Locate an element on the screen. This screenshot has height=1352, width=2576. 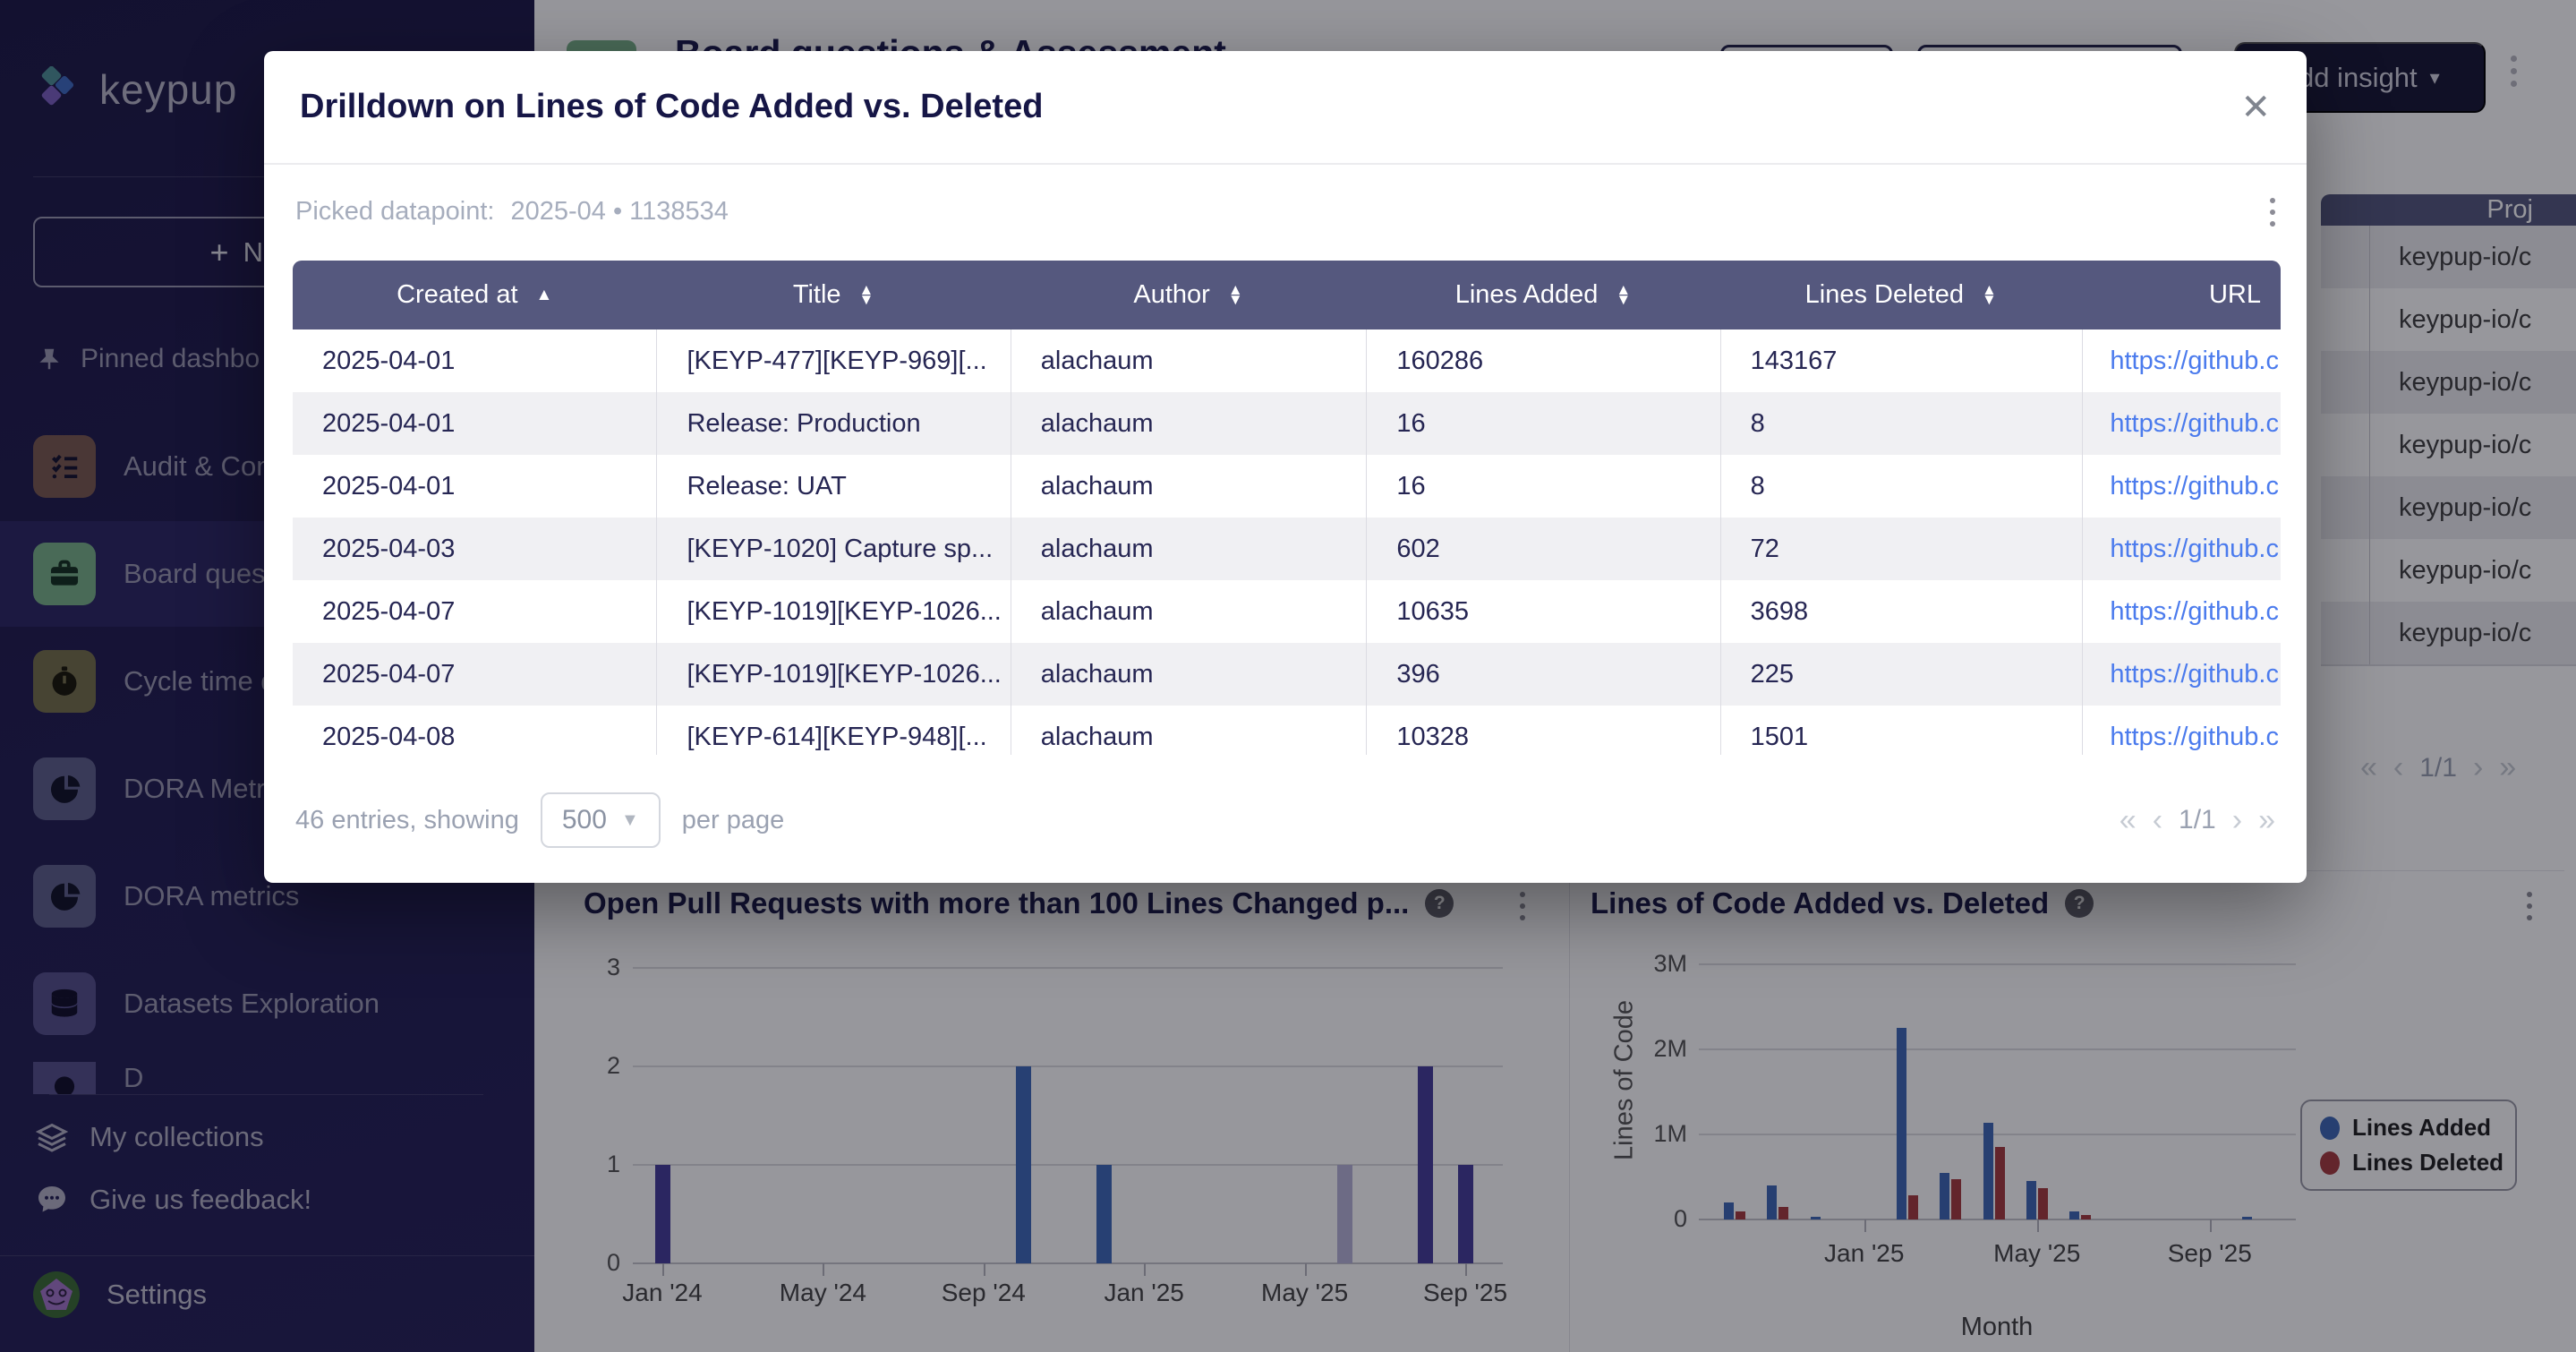
x-axis-tick-label: Jan '24 is located at coordinates (662, 1292).